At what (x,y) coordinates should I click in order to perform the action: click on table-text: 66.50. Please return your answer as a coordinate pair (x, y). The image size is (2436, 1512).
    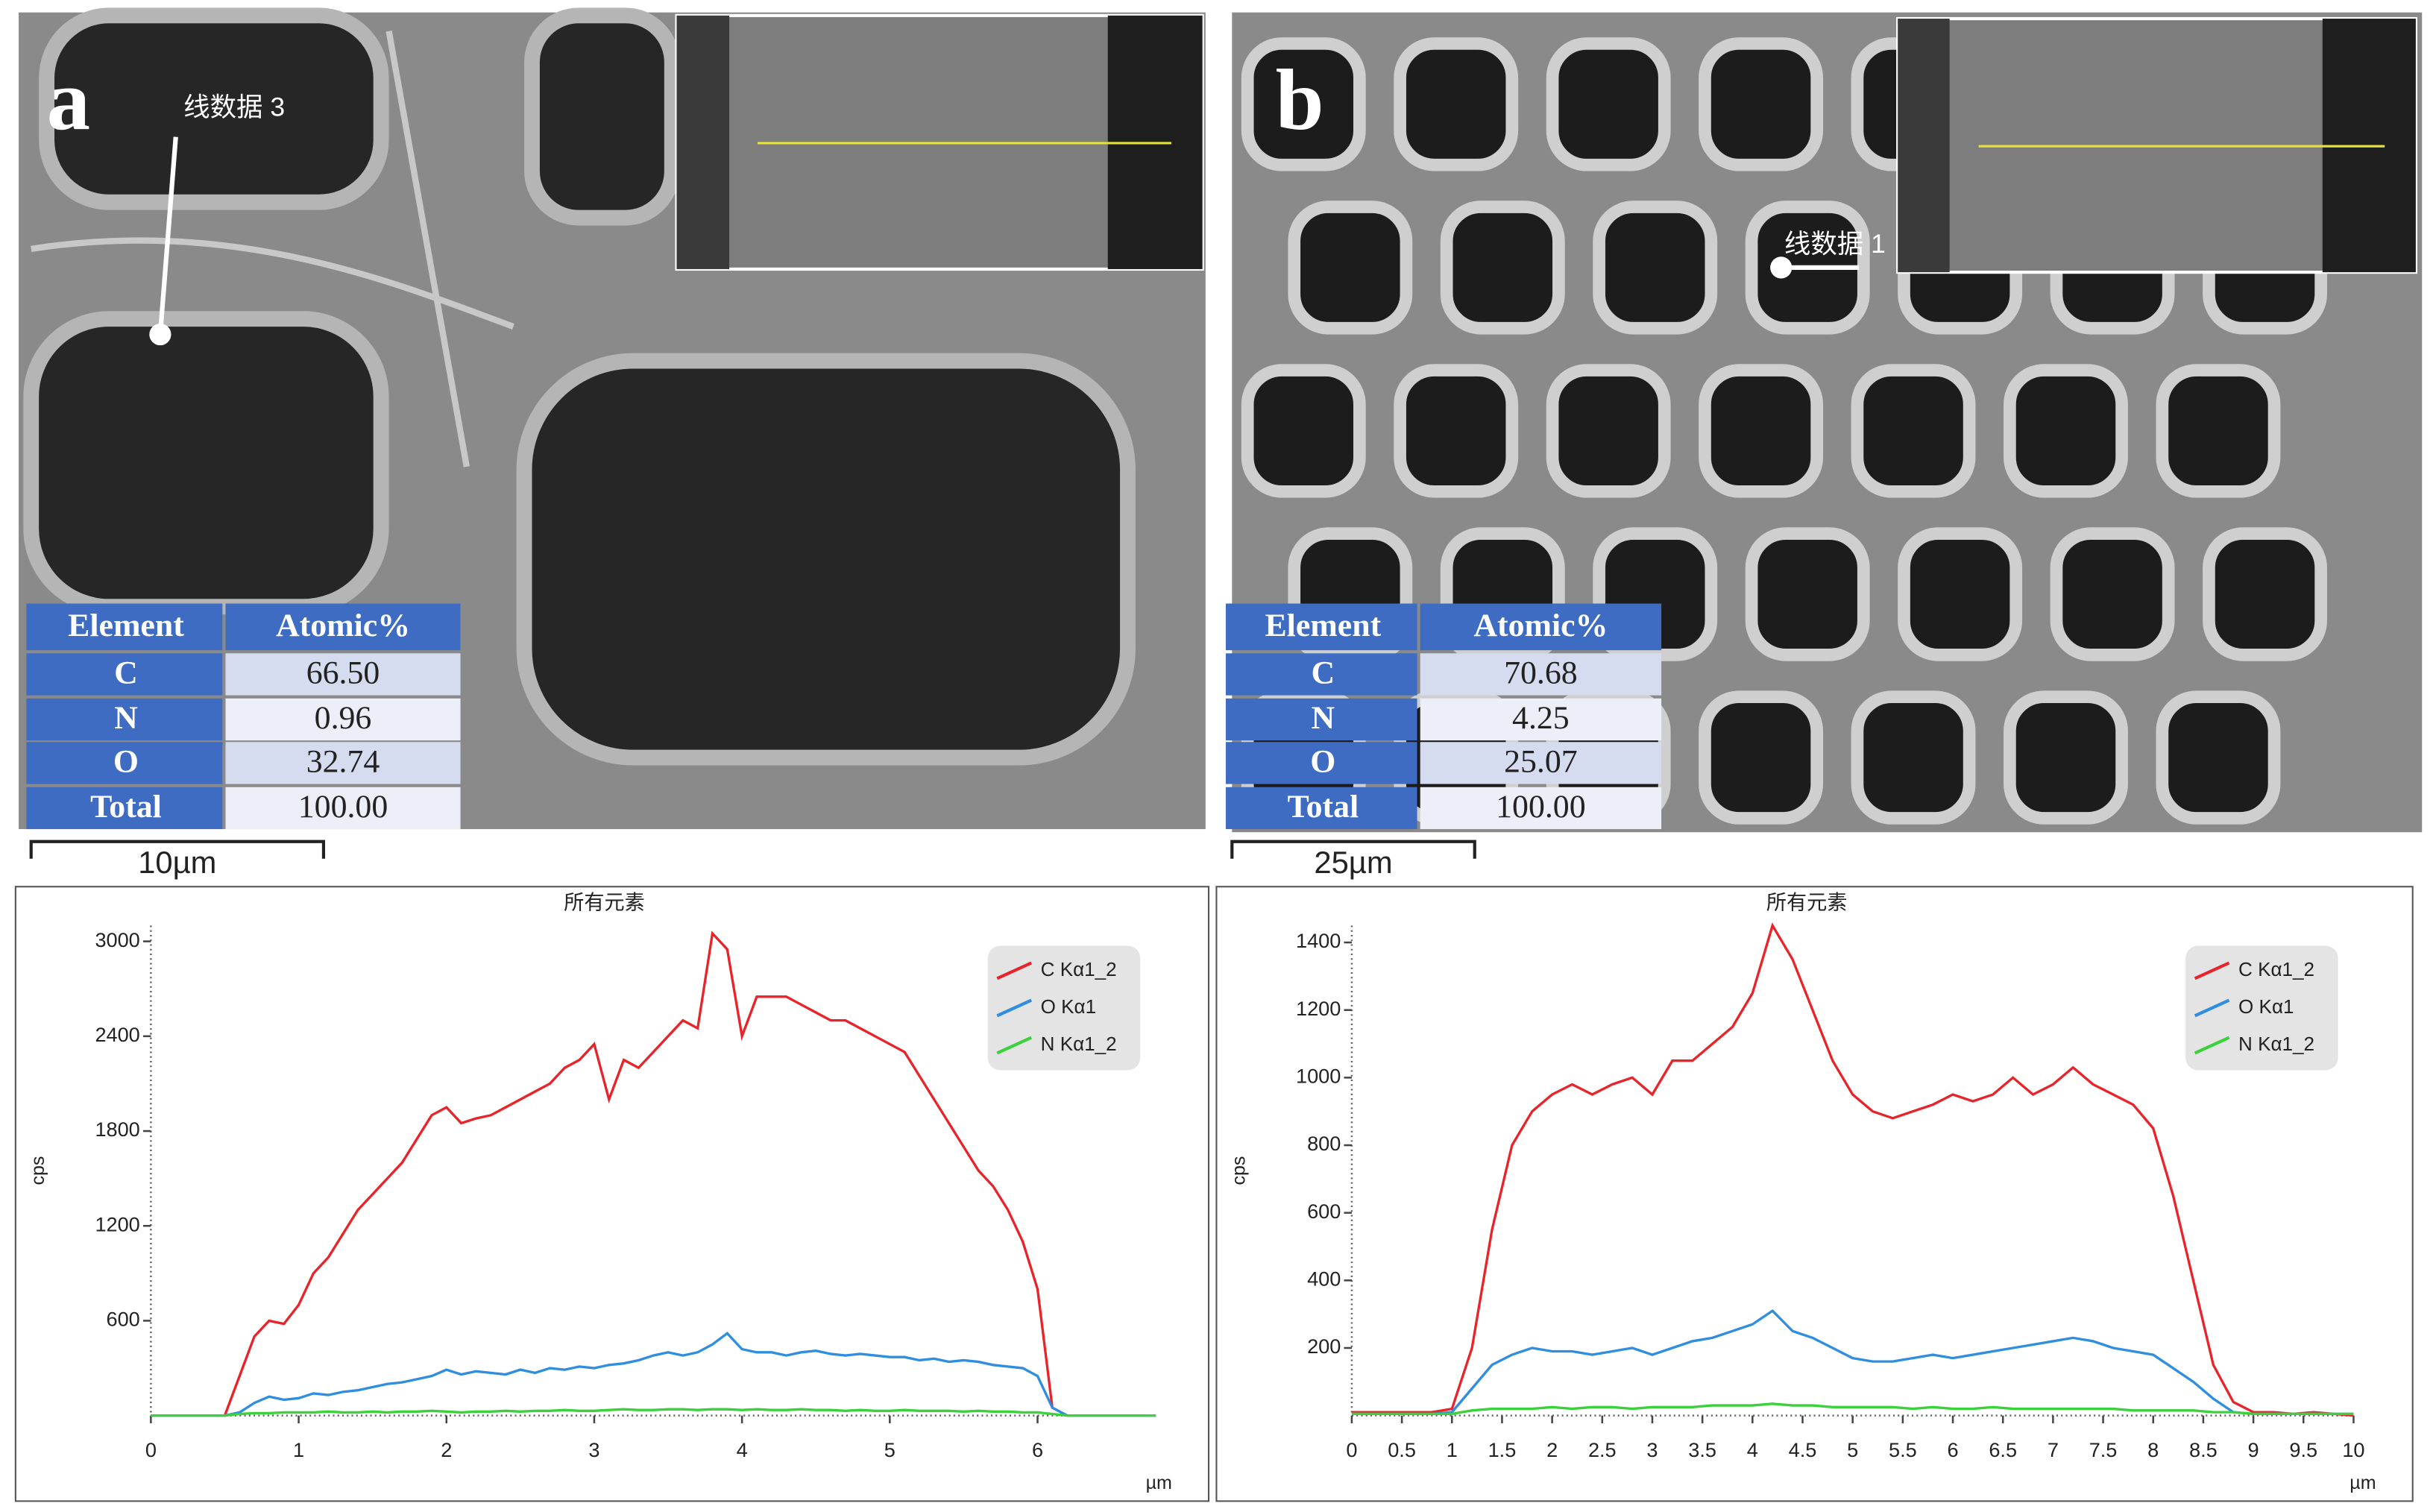
    Looking at the image, I should click on (343, 673).